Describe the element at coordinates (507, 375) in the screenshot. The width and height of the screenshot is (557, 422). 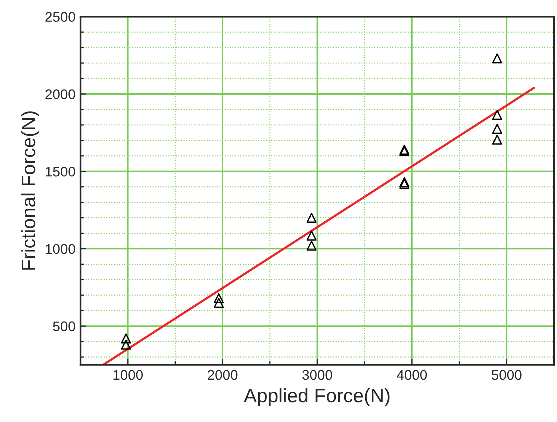
I see `x-tick-label: 5000` at that location.